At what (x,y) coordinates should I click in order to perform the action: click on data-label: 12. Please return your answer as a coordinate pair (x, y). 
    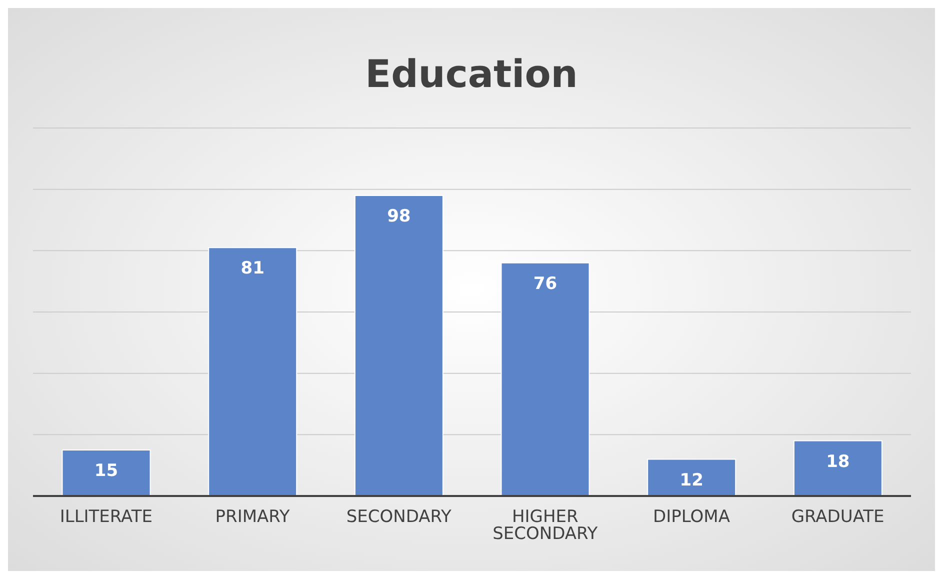
    Looking at the image, I should click on (692, 480).